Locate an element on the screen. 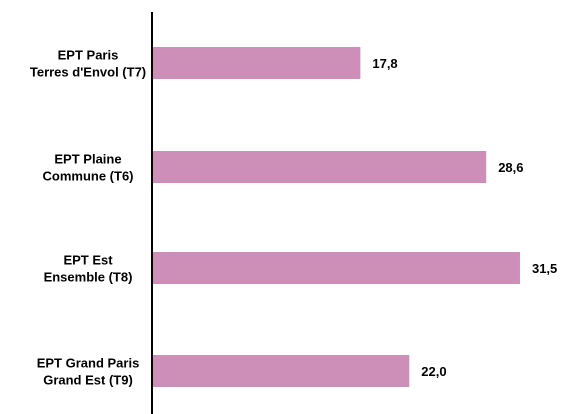 This screenshot has height=414, width=564. value-label-1: 28,6 is located at coordinates (510, 167).